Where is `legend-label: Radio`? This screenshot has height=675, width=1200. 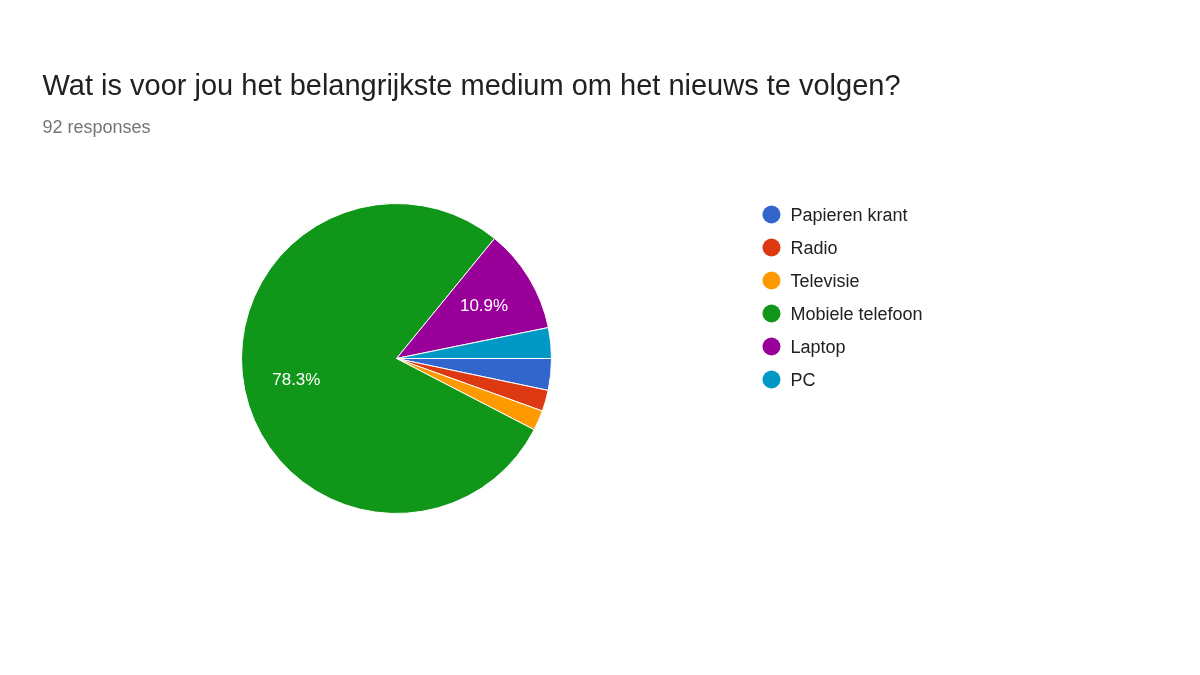 legend-label: Radio is located at coordinates (814, 247).